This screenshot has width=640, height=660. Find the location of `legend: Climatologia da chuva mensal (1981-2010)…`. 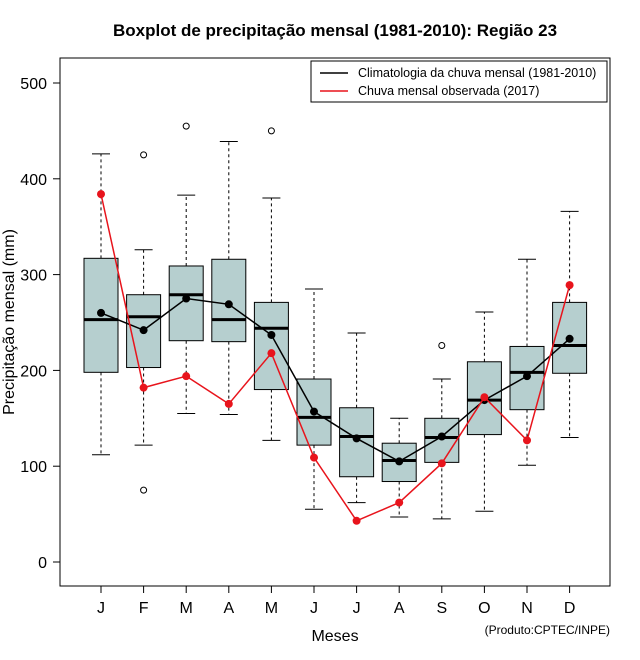

legend: Climatologia da chuva mensal (1981-2010)… is located at coordinates (459, 81).